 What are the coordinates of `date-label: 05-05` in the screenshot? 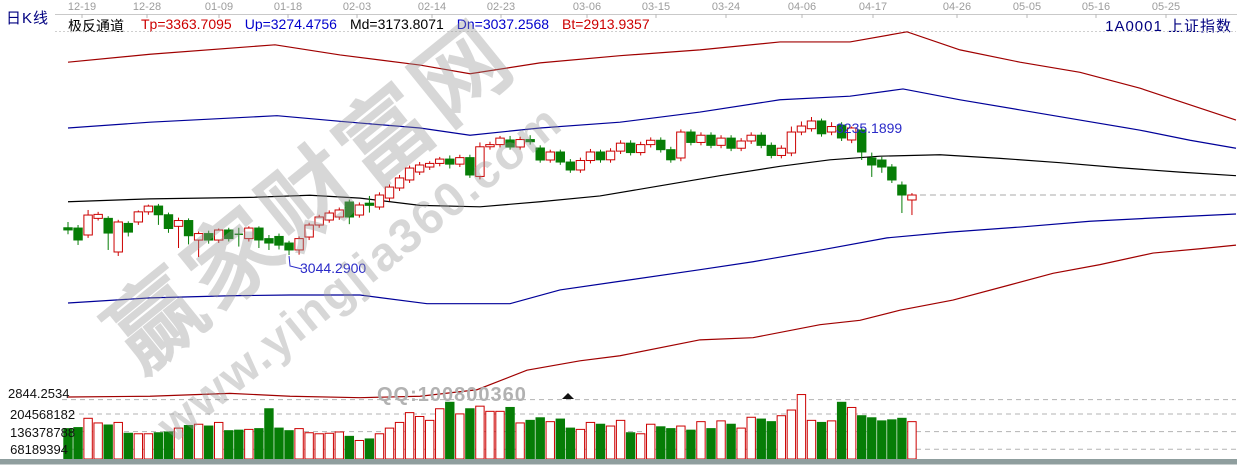 It's located at (1027, 7).